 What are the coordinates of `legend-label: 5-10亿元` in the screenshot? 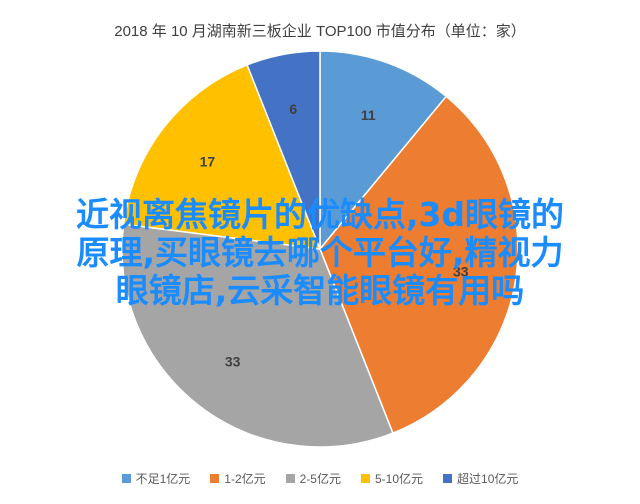 It's located at (399, 479).